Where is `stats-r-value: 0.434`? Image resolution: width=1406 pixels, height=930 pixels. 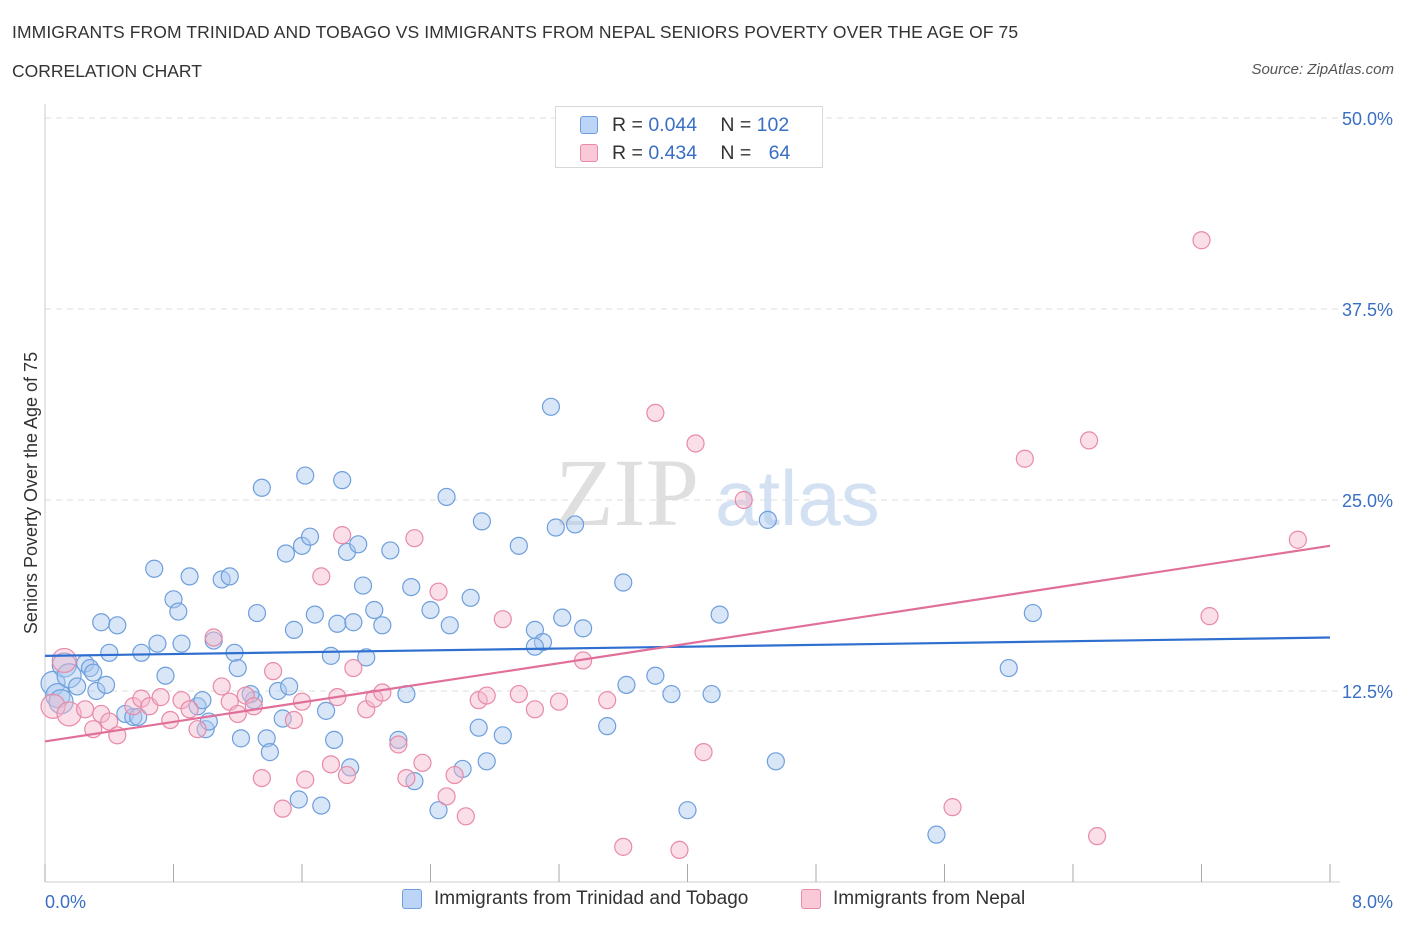 stats-r-value: 0.434 is located at coordinates (673, 152).